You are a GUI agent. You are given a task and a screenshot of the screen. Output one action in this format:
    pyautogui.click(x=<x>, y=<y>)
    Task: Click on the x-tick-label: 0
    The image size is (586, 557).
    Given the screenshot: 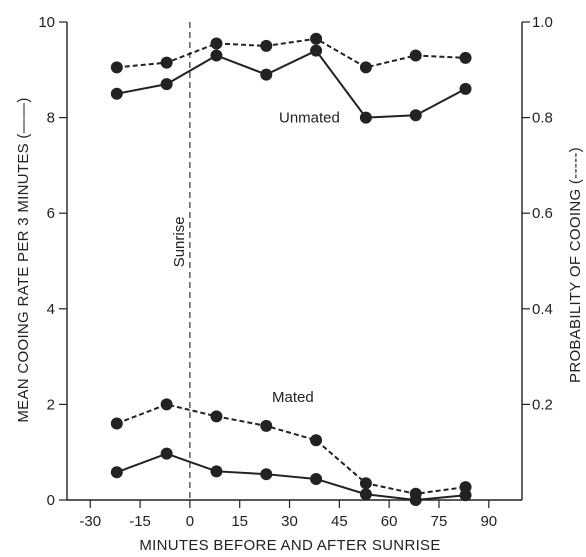 What is the action you would take?
    pyautogui.click(x=190, y=521)
    